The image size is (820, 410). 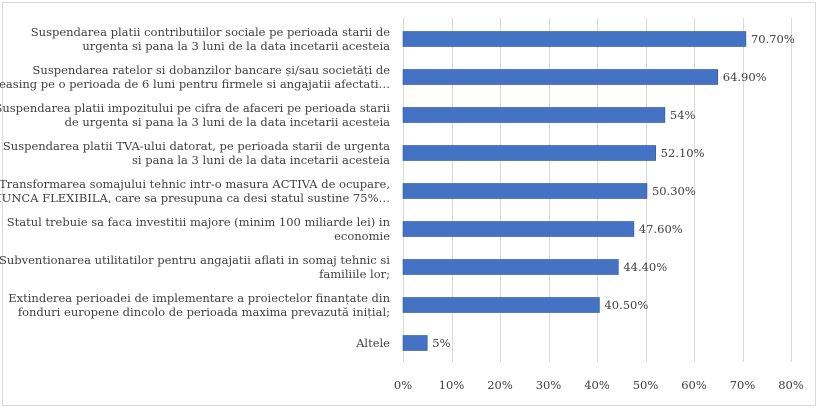 I want to click on category-label-5-line-1: economie, so click(x=362, y=236).